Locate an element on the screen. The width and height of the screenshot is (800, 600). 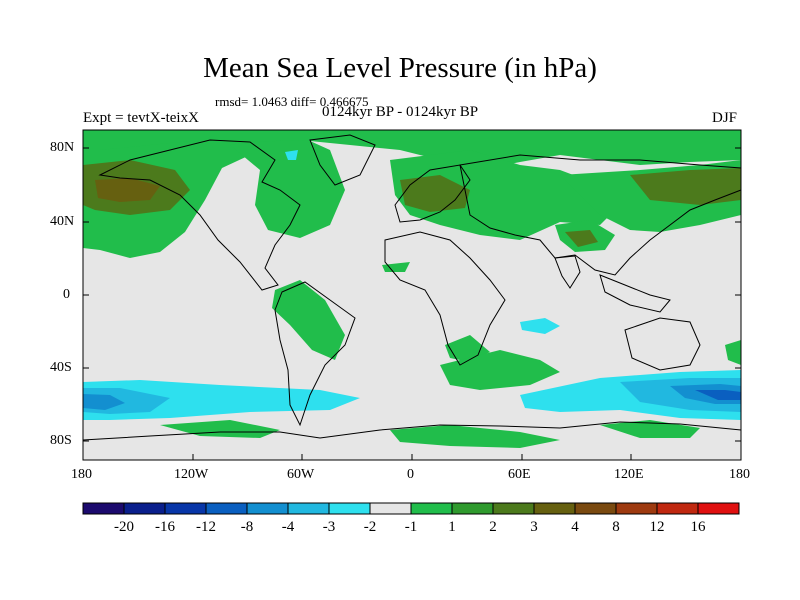
green-region-south-africa is located at coordinates (467, 348).